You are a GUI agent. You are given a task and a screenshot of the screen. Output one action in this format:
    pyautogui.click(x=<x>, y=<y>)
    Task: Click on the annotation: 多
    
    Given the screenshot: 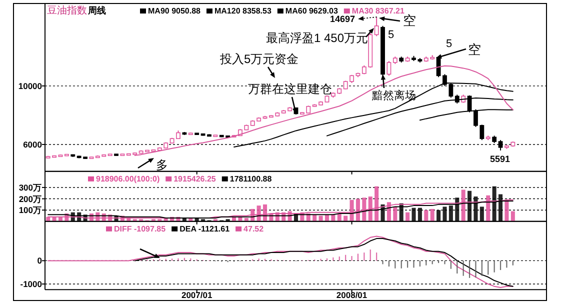 What is the action you would take?
    pyautogui.click(x=162, y=165)
    